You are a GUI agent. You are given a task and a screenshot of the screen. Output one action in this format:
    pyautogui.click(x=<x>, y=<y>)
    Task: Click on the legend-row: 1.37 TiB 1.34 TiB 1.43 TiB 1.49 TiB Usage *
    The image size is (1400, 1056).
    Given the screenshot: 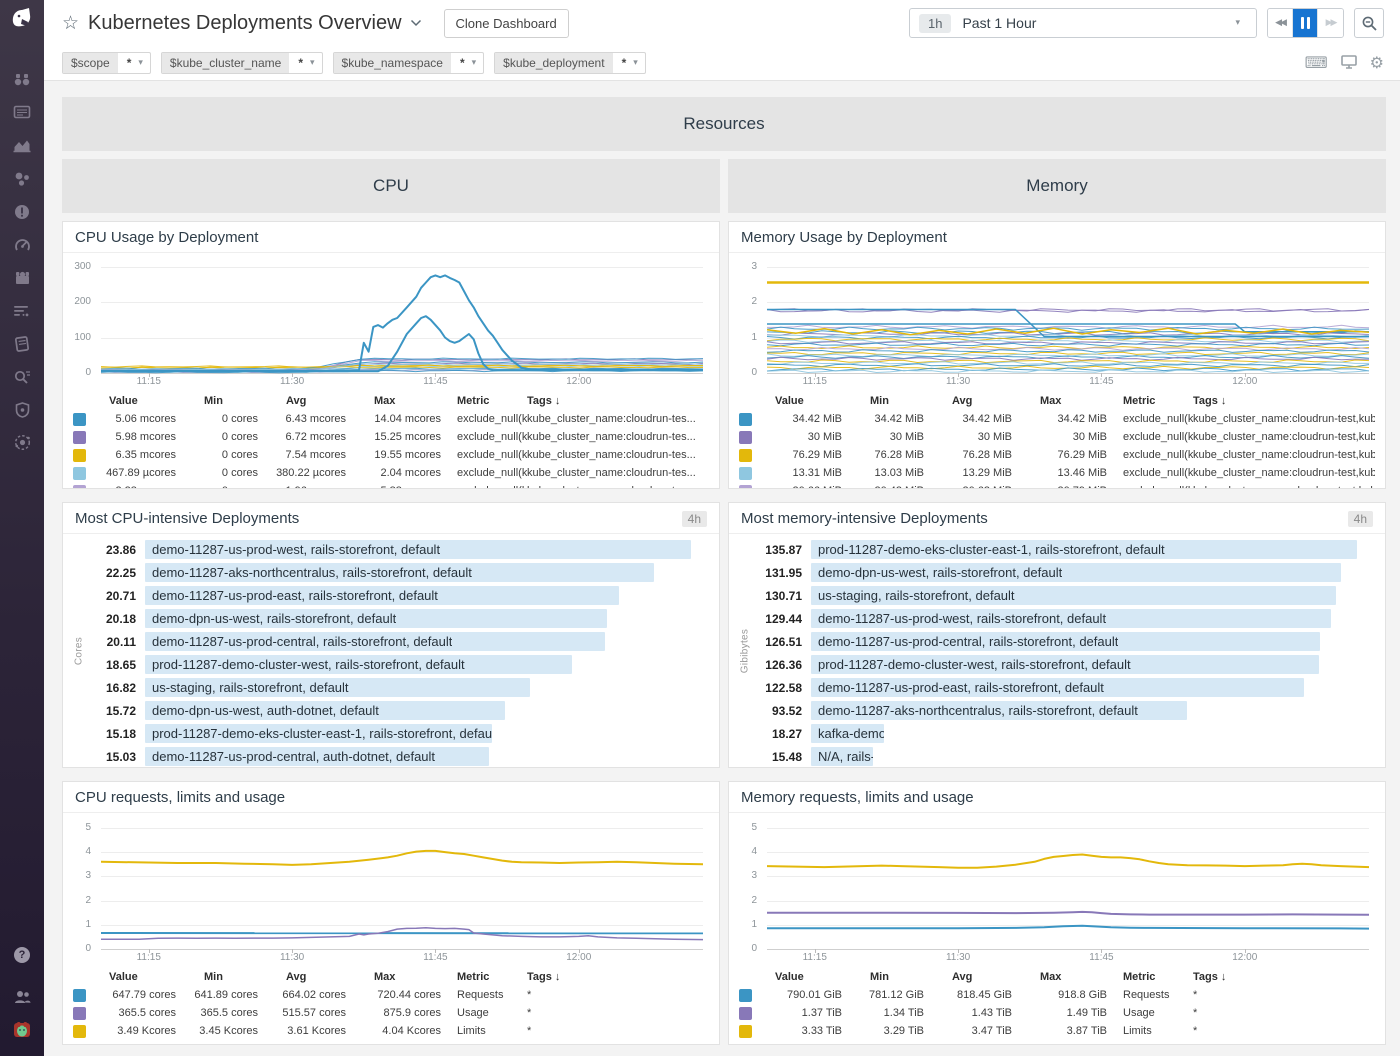 What is the action you would take?
    pyautogui.click(x=1057, y=1013)
    